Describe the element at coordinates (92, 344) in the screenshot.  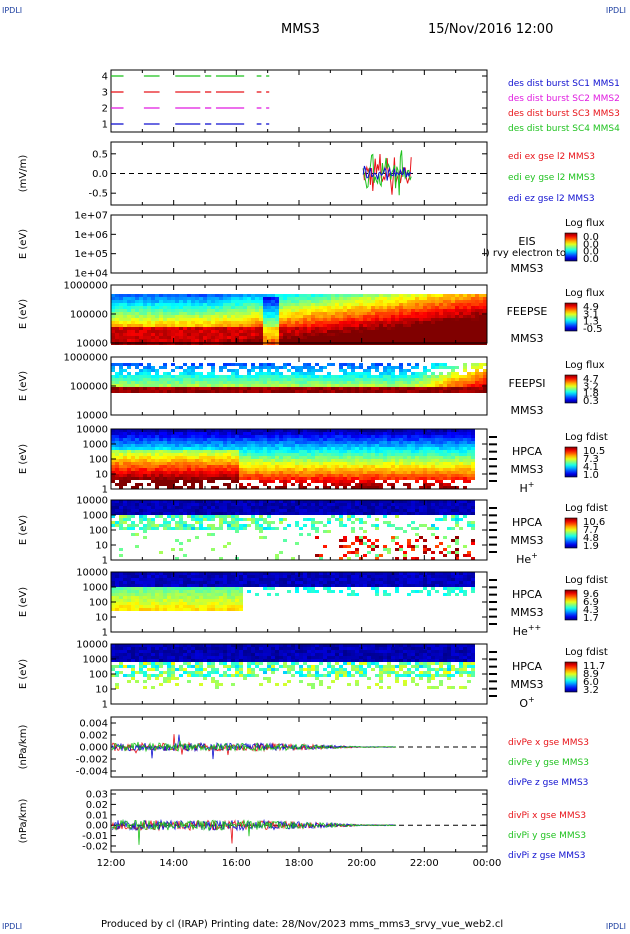
I see `feepse-ytick-2: 10000` at that location.